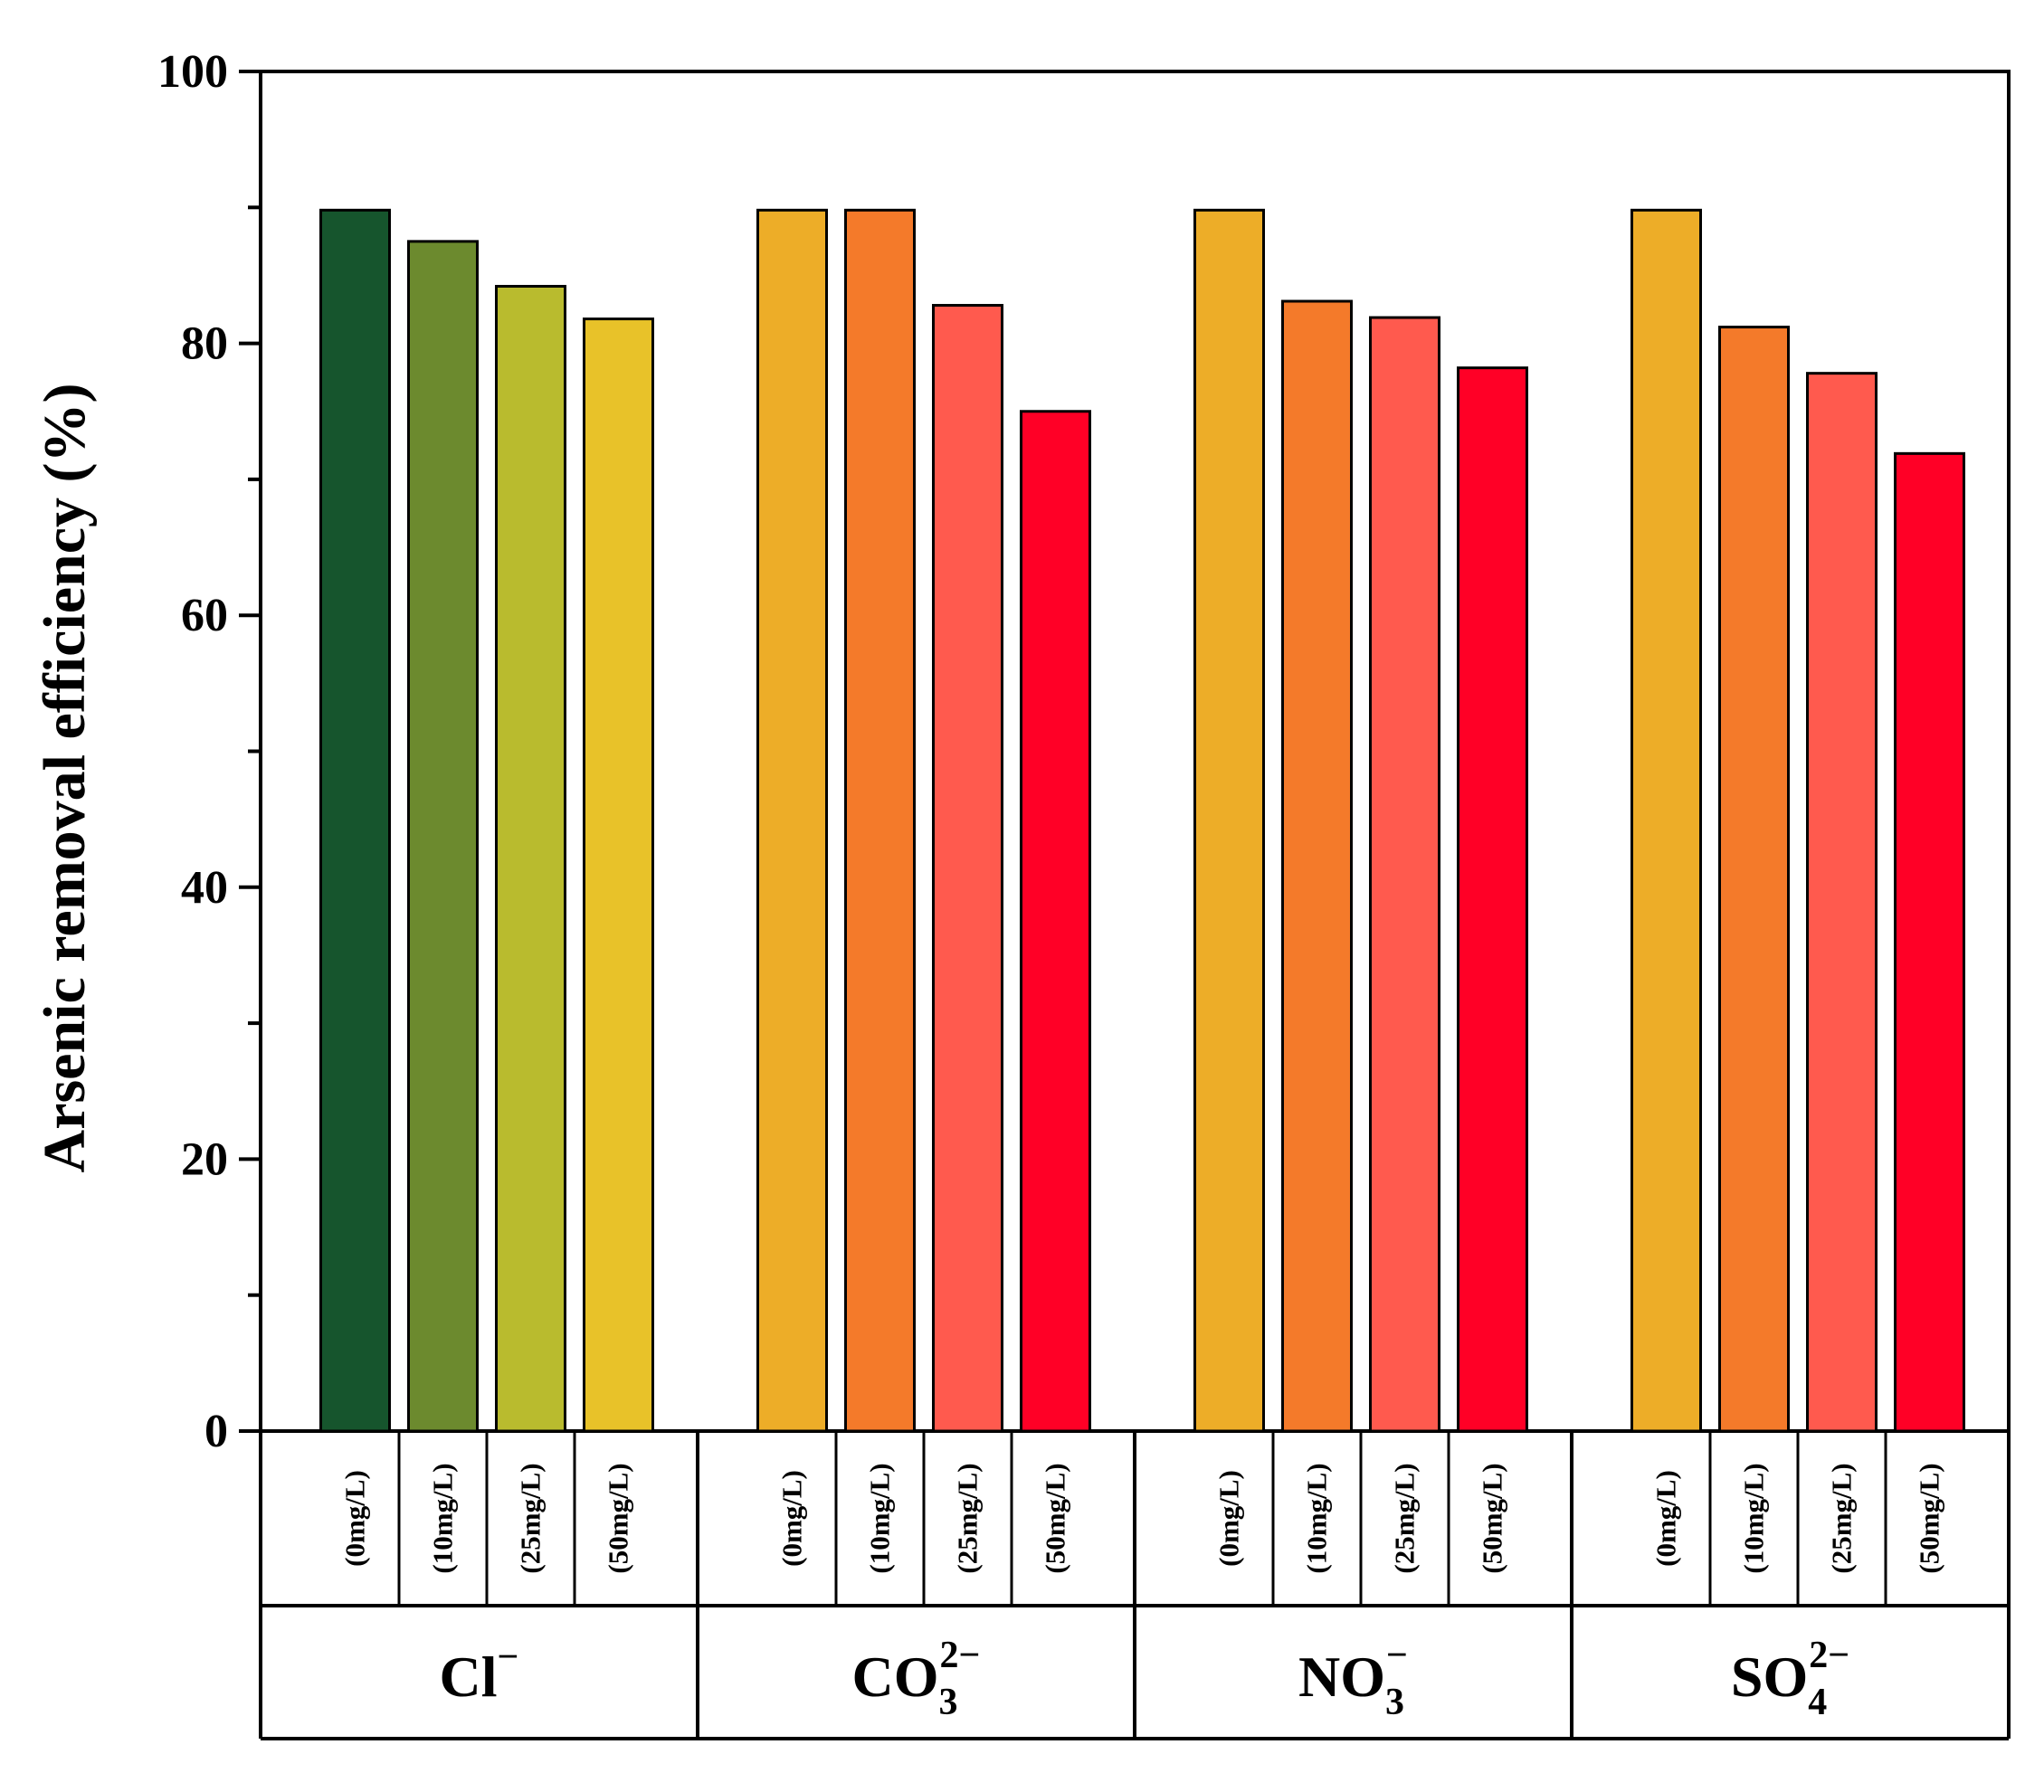 The width and height of the screenshot is (2044, 1792). Describe the element at coordinates (216, 1431) in the screenshot. I see `y-tick-label: 0` at that location.